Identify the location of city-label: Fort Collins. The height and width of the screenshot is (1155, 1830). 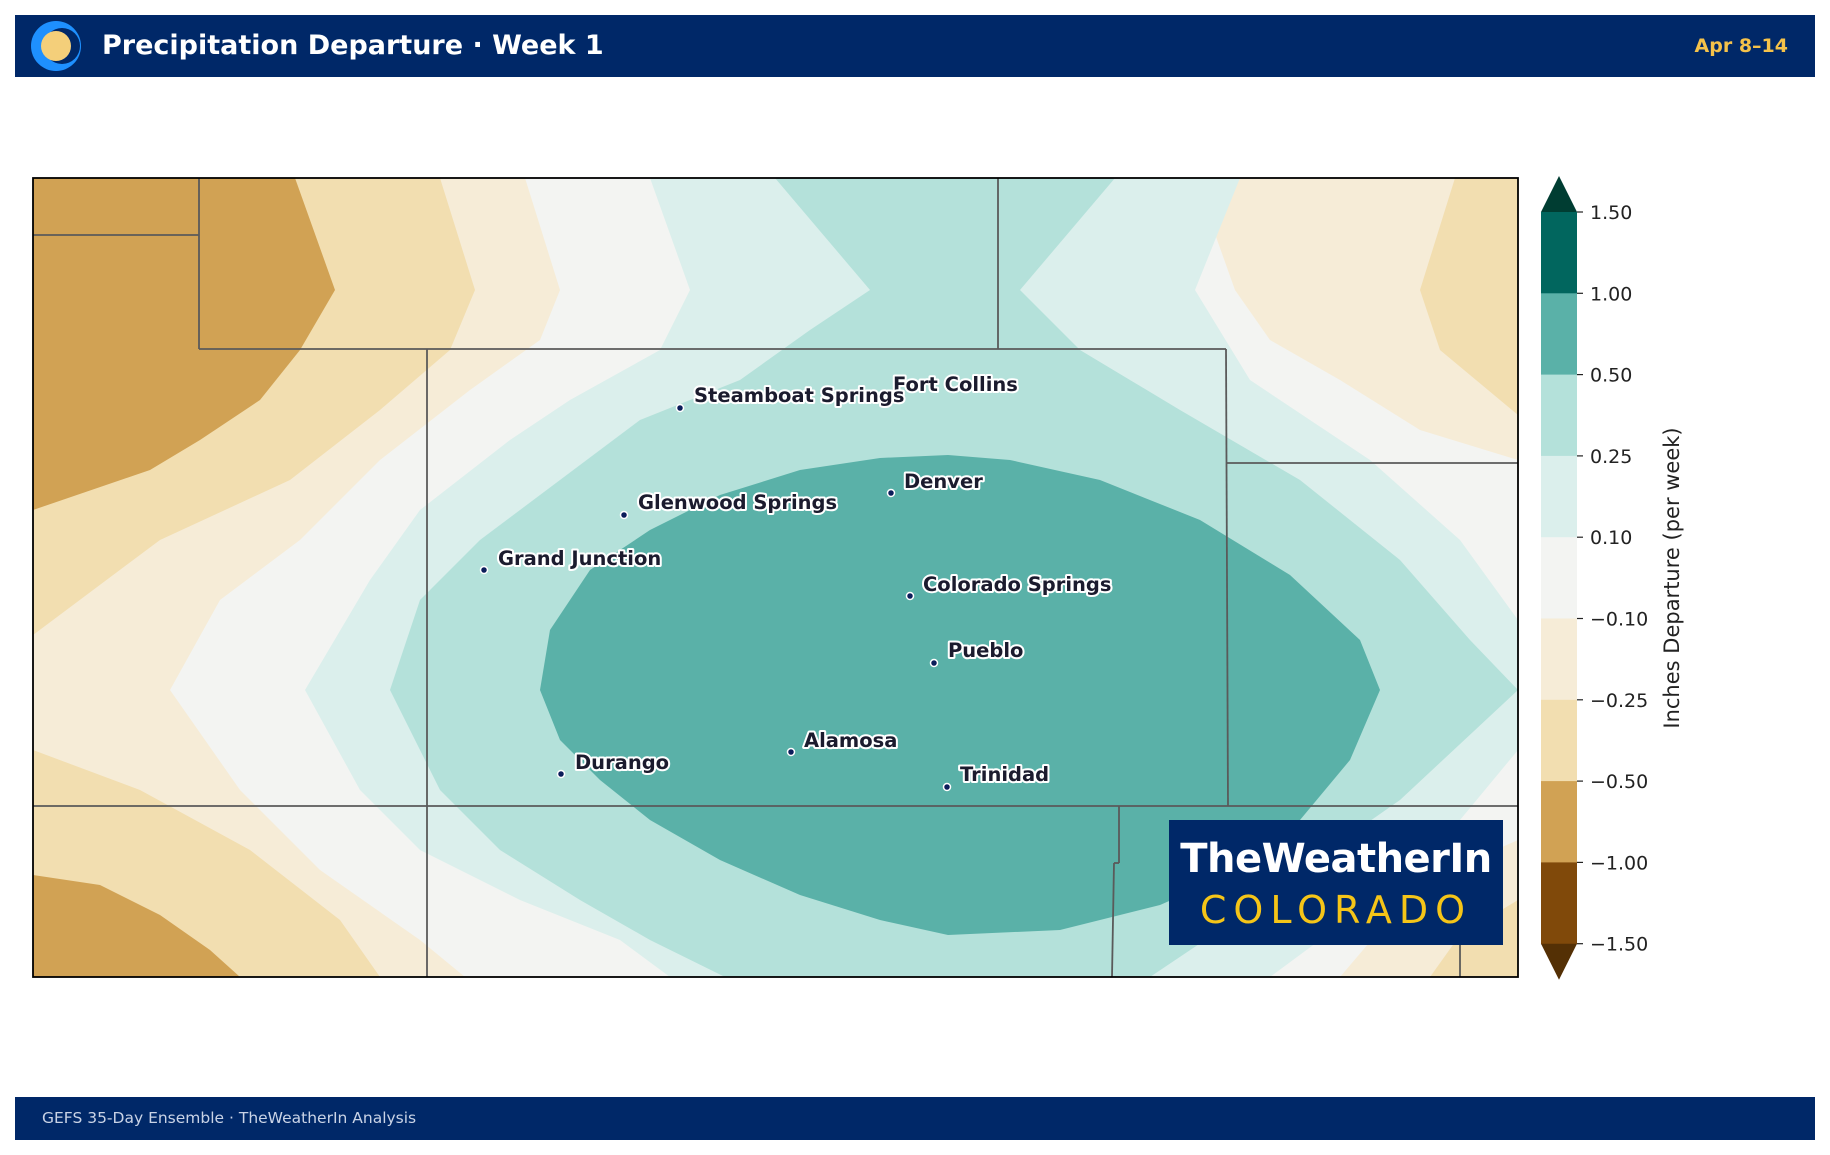
(955, 384).